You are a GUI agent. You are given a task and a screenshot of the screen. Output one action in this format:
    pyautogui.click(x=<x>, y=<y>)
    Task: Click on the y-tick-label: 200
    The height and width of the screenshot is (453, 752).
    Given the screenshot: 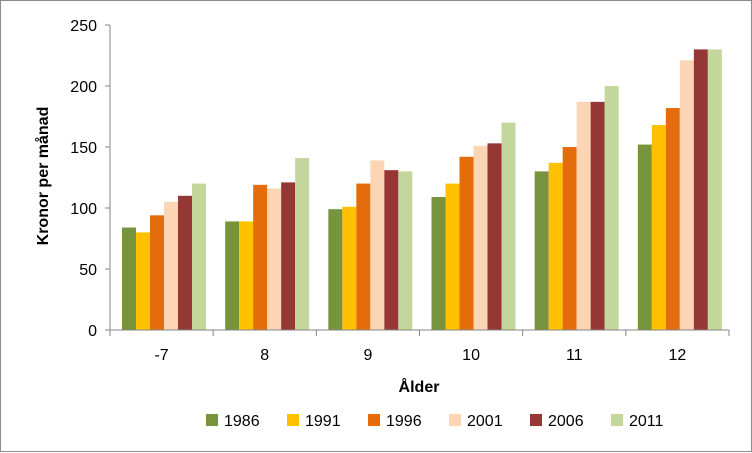 What is the action you would take?
    pyautogui.click(x=83, y=87)
    